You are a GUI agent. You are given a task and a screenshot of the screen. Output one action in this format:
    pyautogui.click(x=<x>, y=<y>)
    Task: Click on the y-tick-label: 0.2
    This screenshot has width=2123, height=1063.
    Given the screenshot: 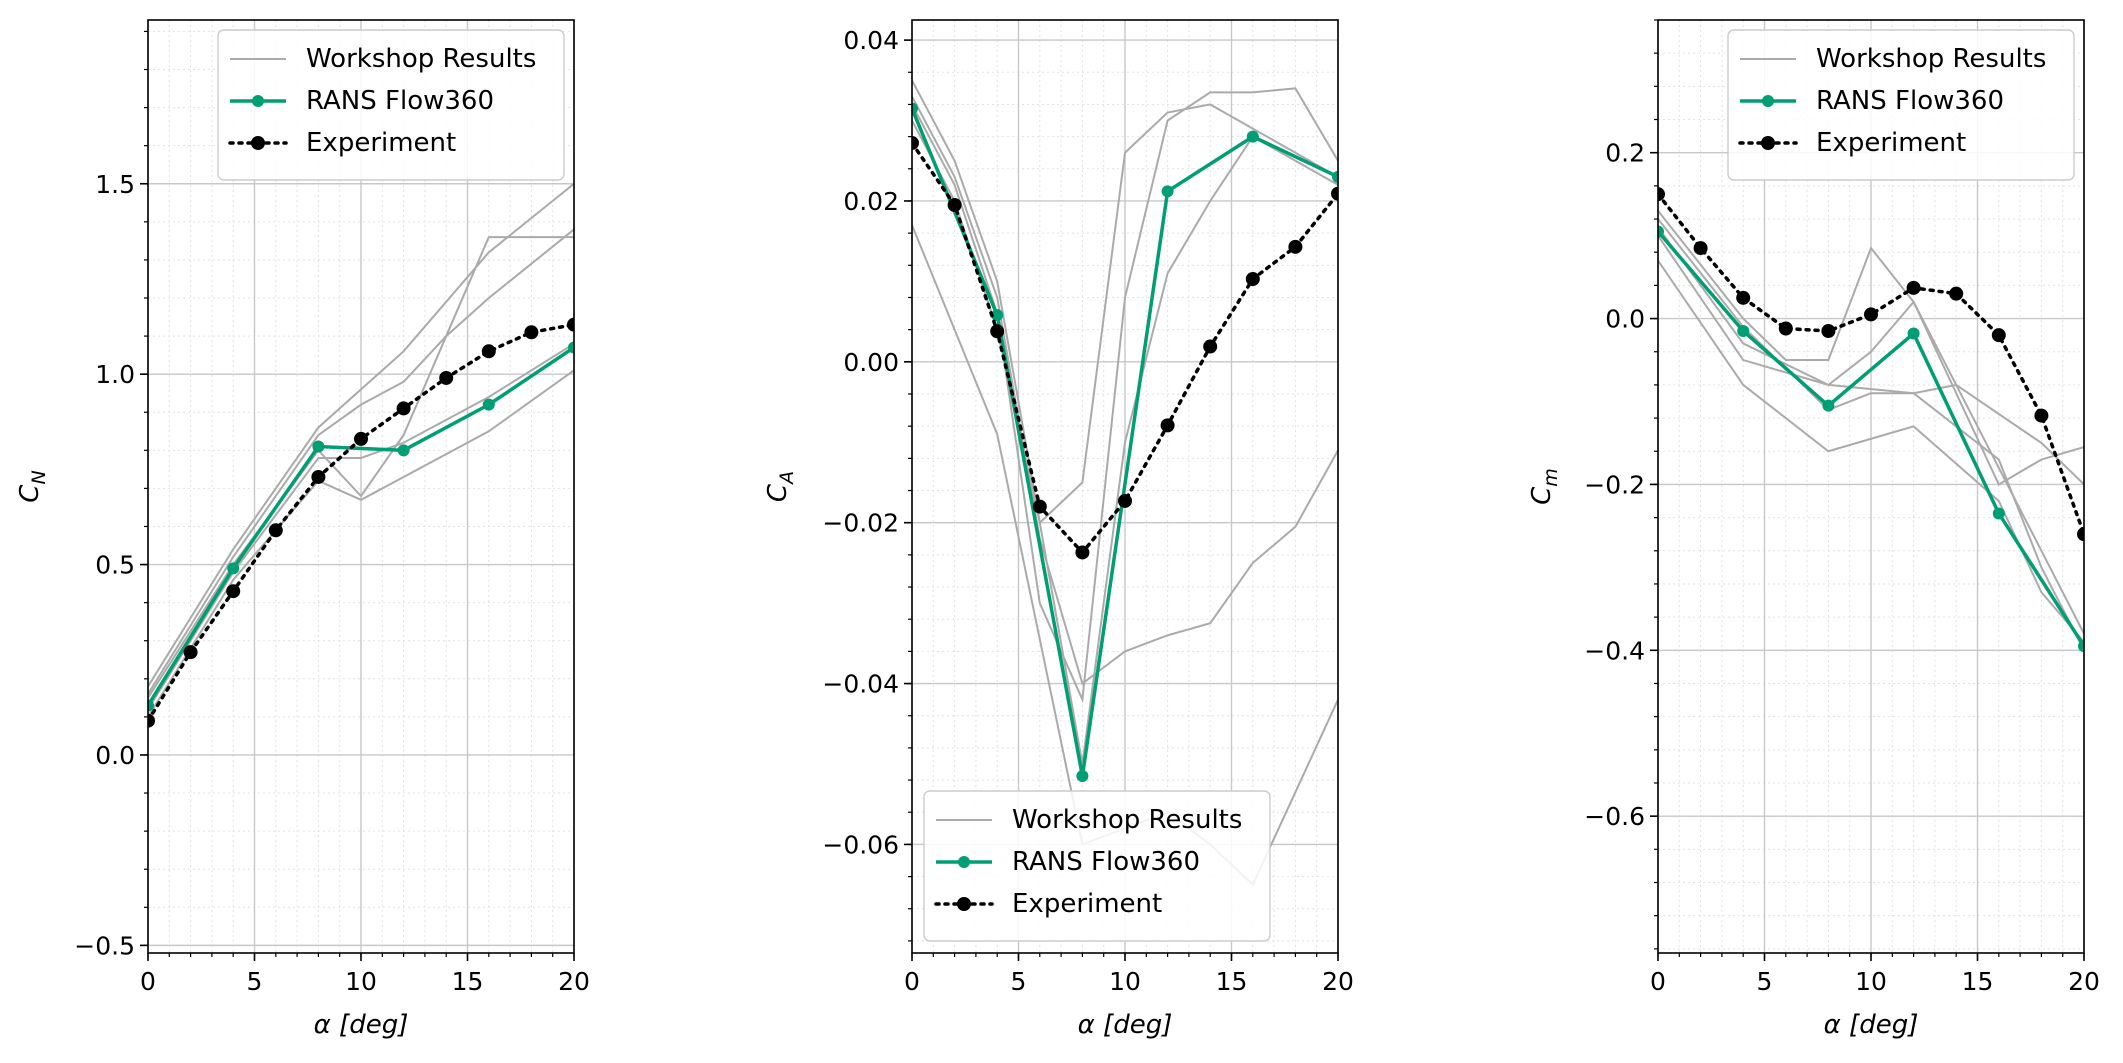 What is the action you would take?
    pyautogui.click(x=1625, y=153)
    